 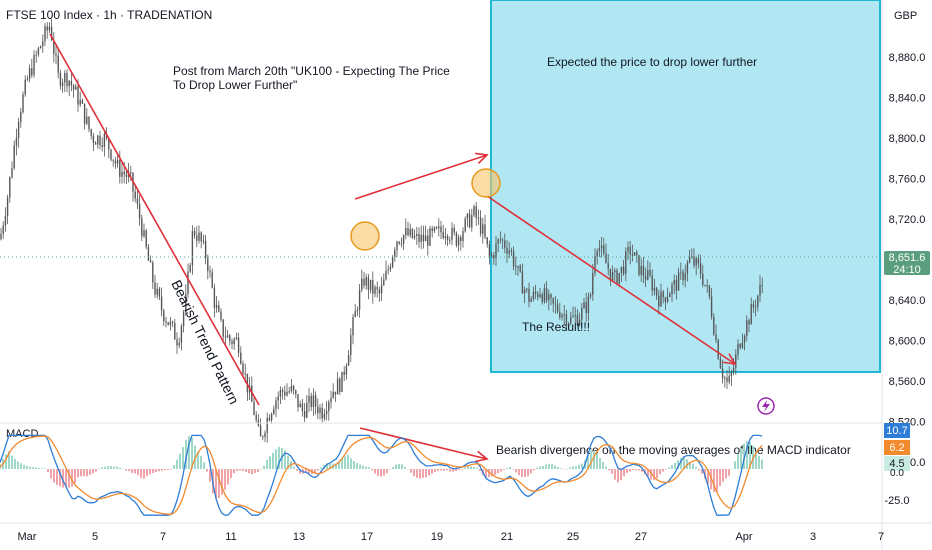 I want to click on price-tick-label: 8,840.0, so click(x=907, y=99).